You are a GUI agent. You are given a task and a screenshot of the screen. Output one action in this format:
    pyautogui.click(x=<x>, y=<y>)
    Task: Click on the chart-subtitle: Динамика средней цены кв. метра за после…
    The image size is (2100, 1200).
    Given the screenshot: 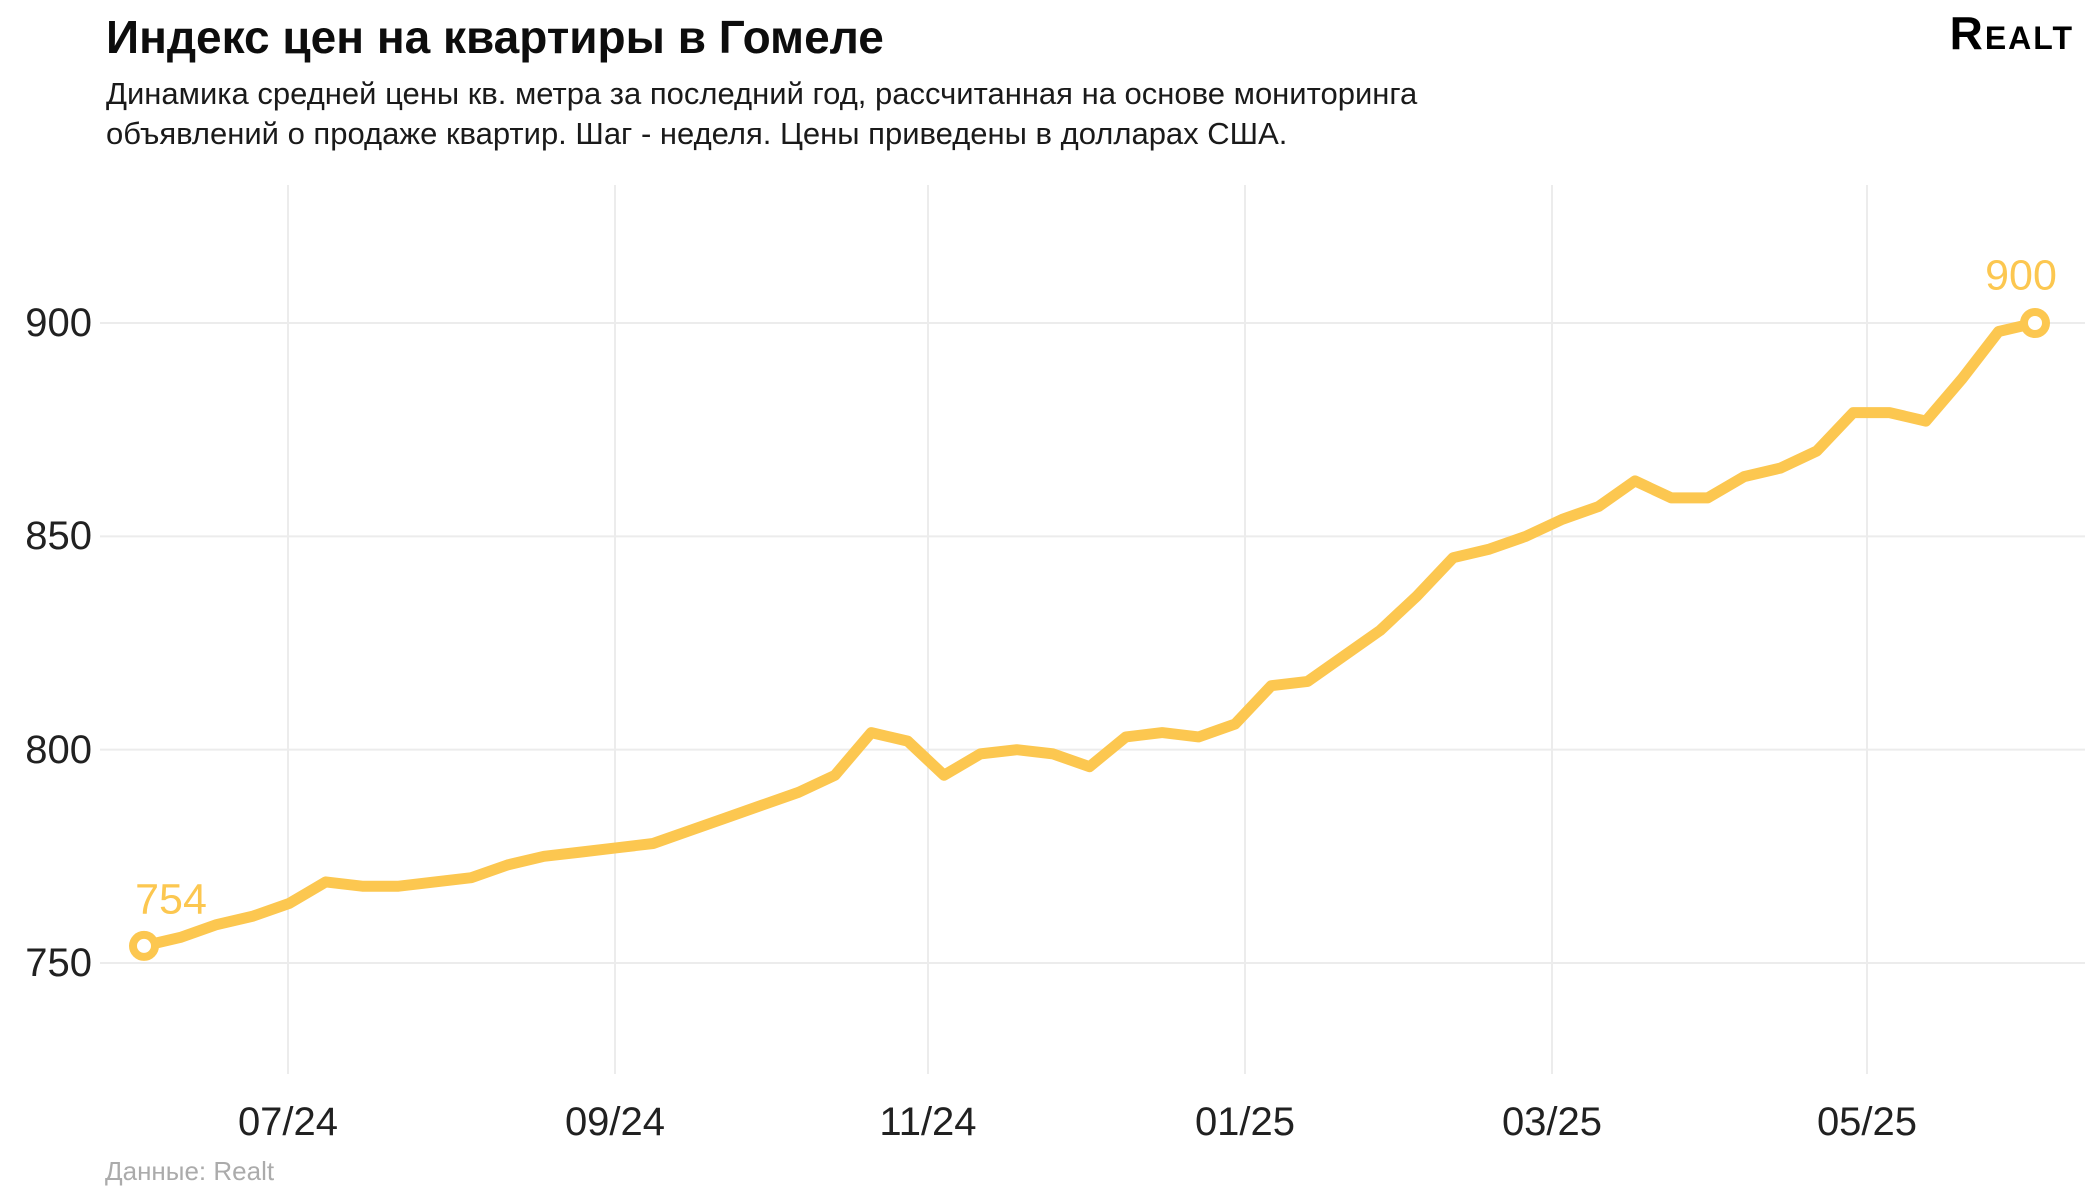 What is the action you would take?
    pyautogui.click(x=761, y=114)
    